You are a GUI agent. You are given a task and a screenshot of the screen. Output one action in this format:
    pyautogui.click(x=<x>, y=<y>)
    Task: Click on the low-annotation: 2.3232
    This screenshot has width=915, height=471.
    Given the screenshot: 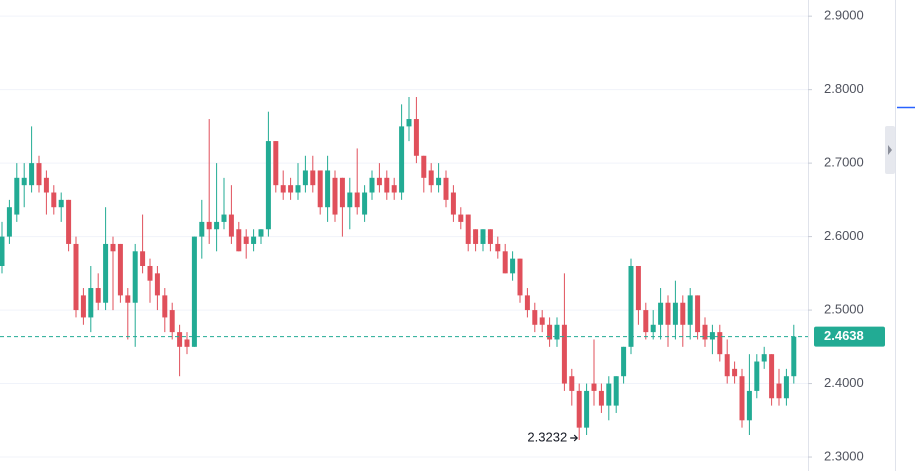 What is the action you would take?
    pyautogui.click(x=547, y=436)
    